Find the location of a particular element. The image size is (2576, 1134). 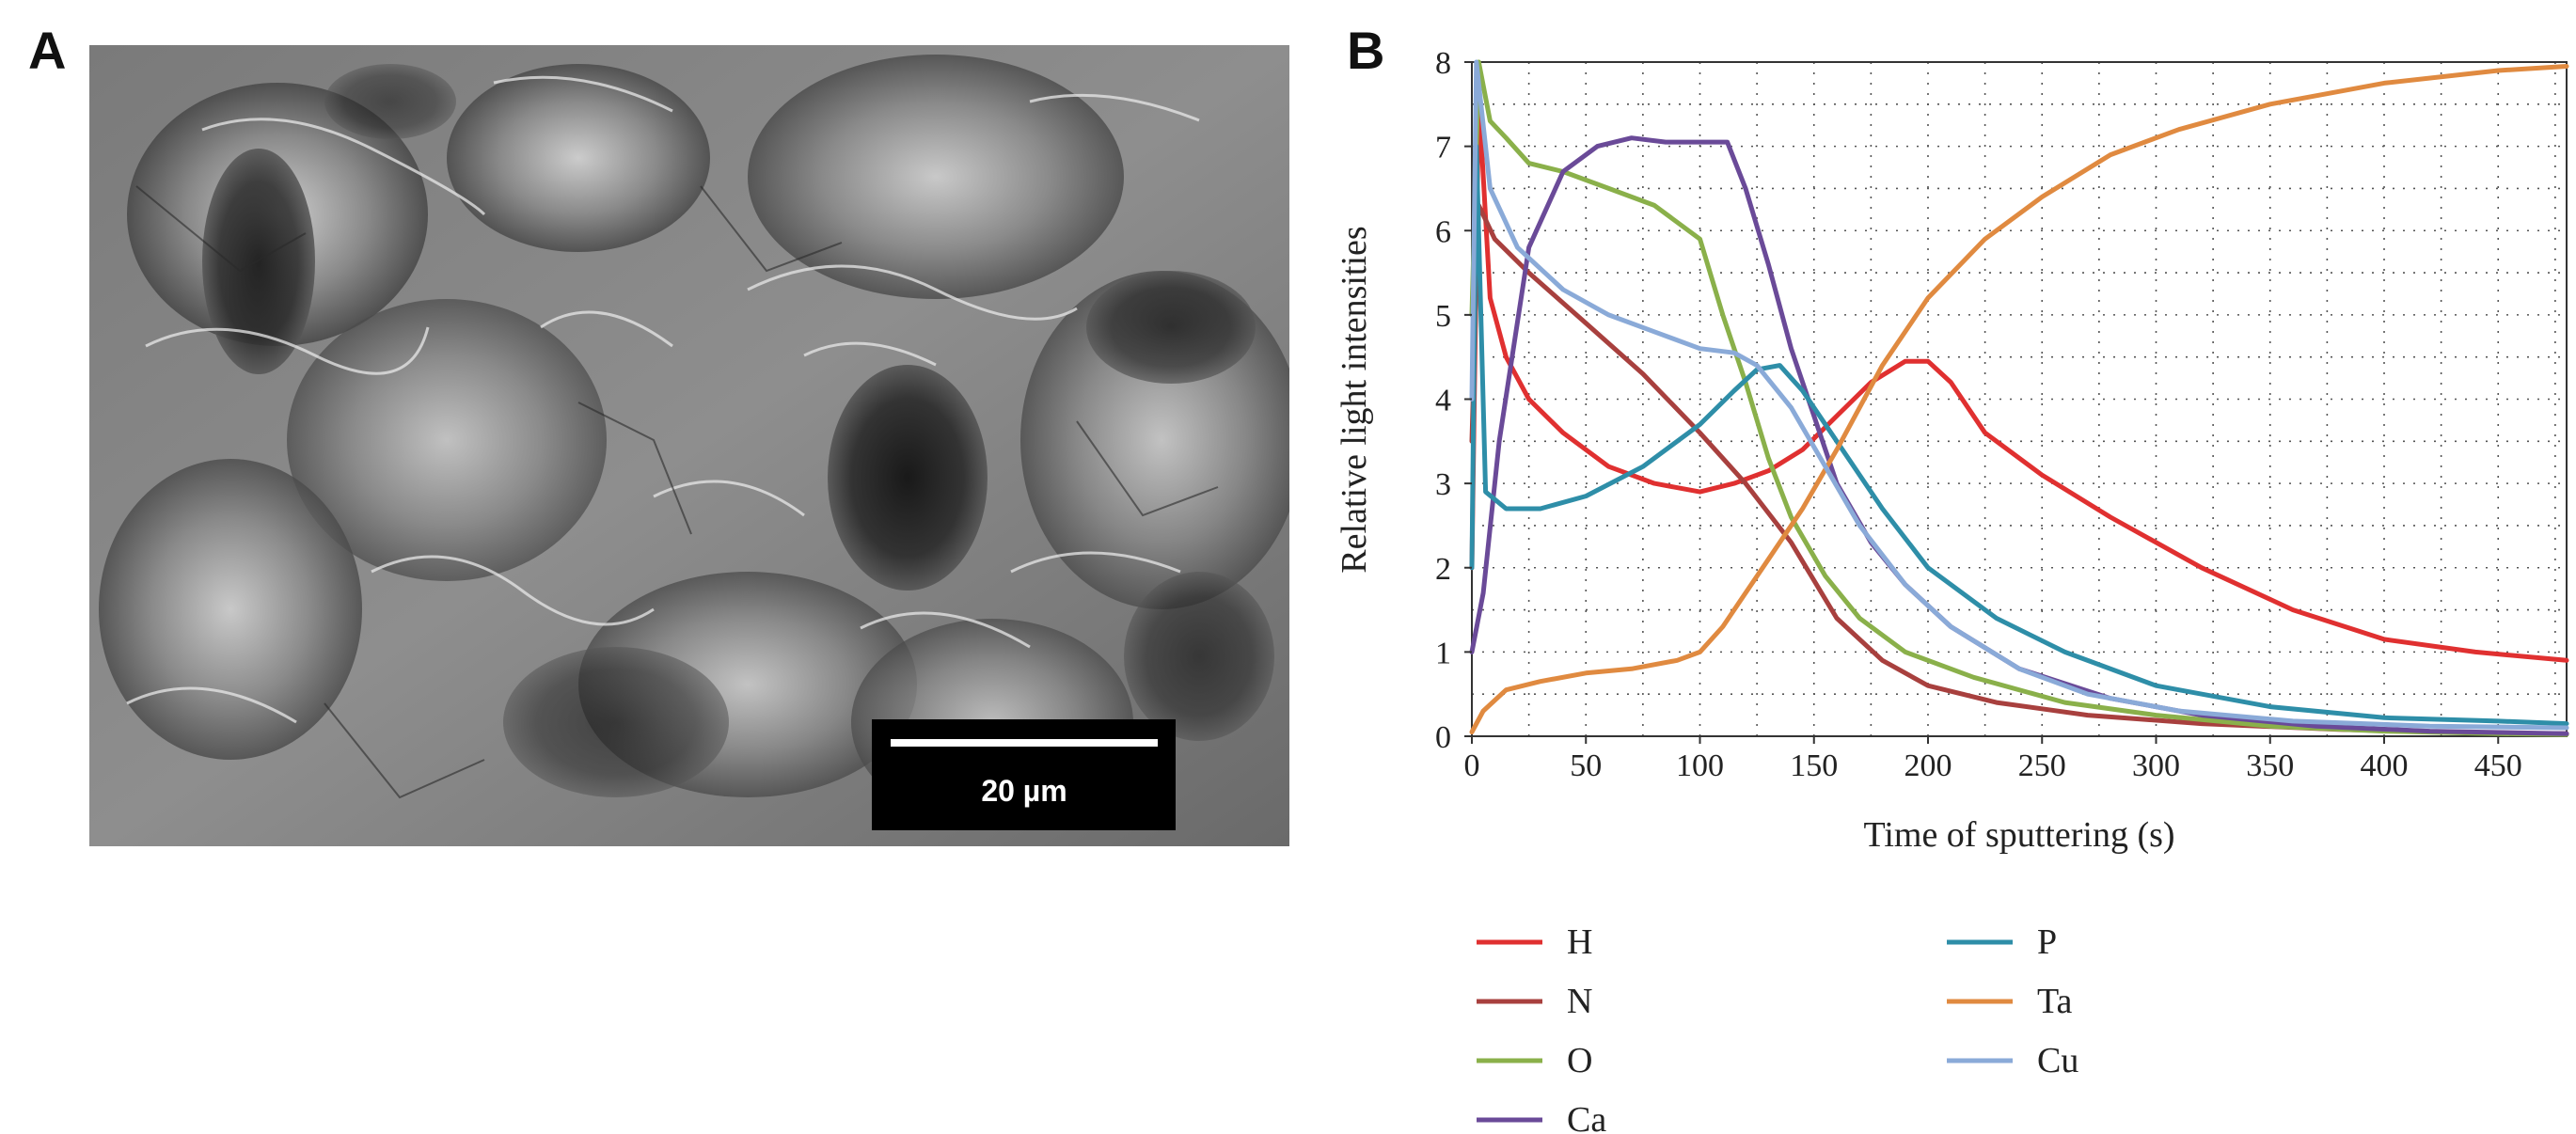

y-tick-label: 1 is located at coordinates (1443, 653).